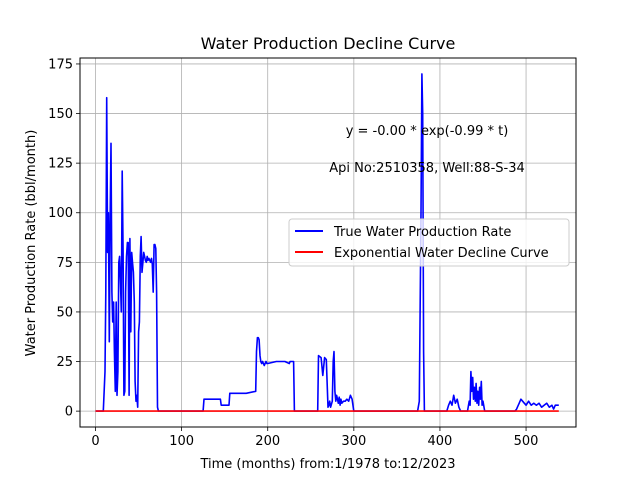  I want to click on y-tick-label: 50, so click(64, 312).